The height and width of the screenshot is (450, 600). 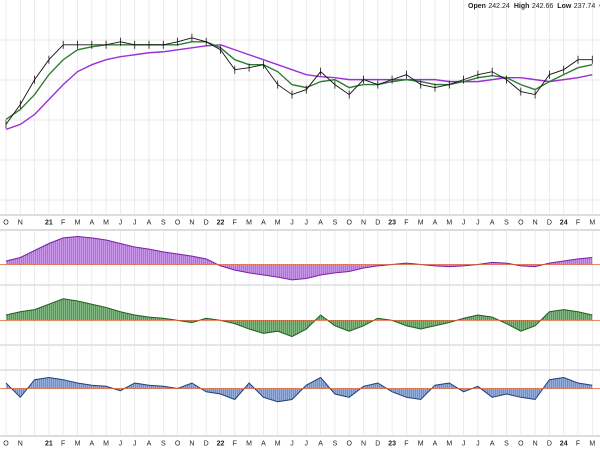 I want to click on quote-label: High, so click(x=522, y=6).